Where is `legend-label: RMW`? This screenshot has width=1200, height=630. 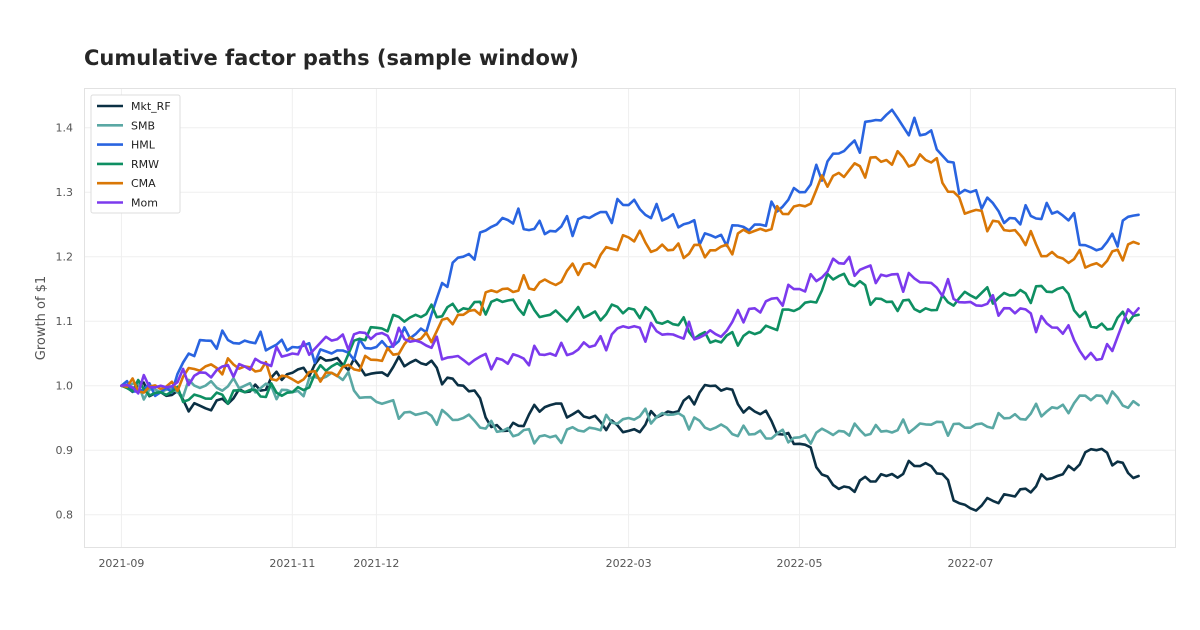
legend-label: RMW is located at coordinates (145, 164).